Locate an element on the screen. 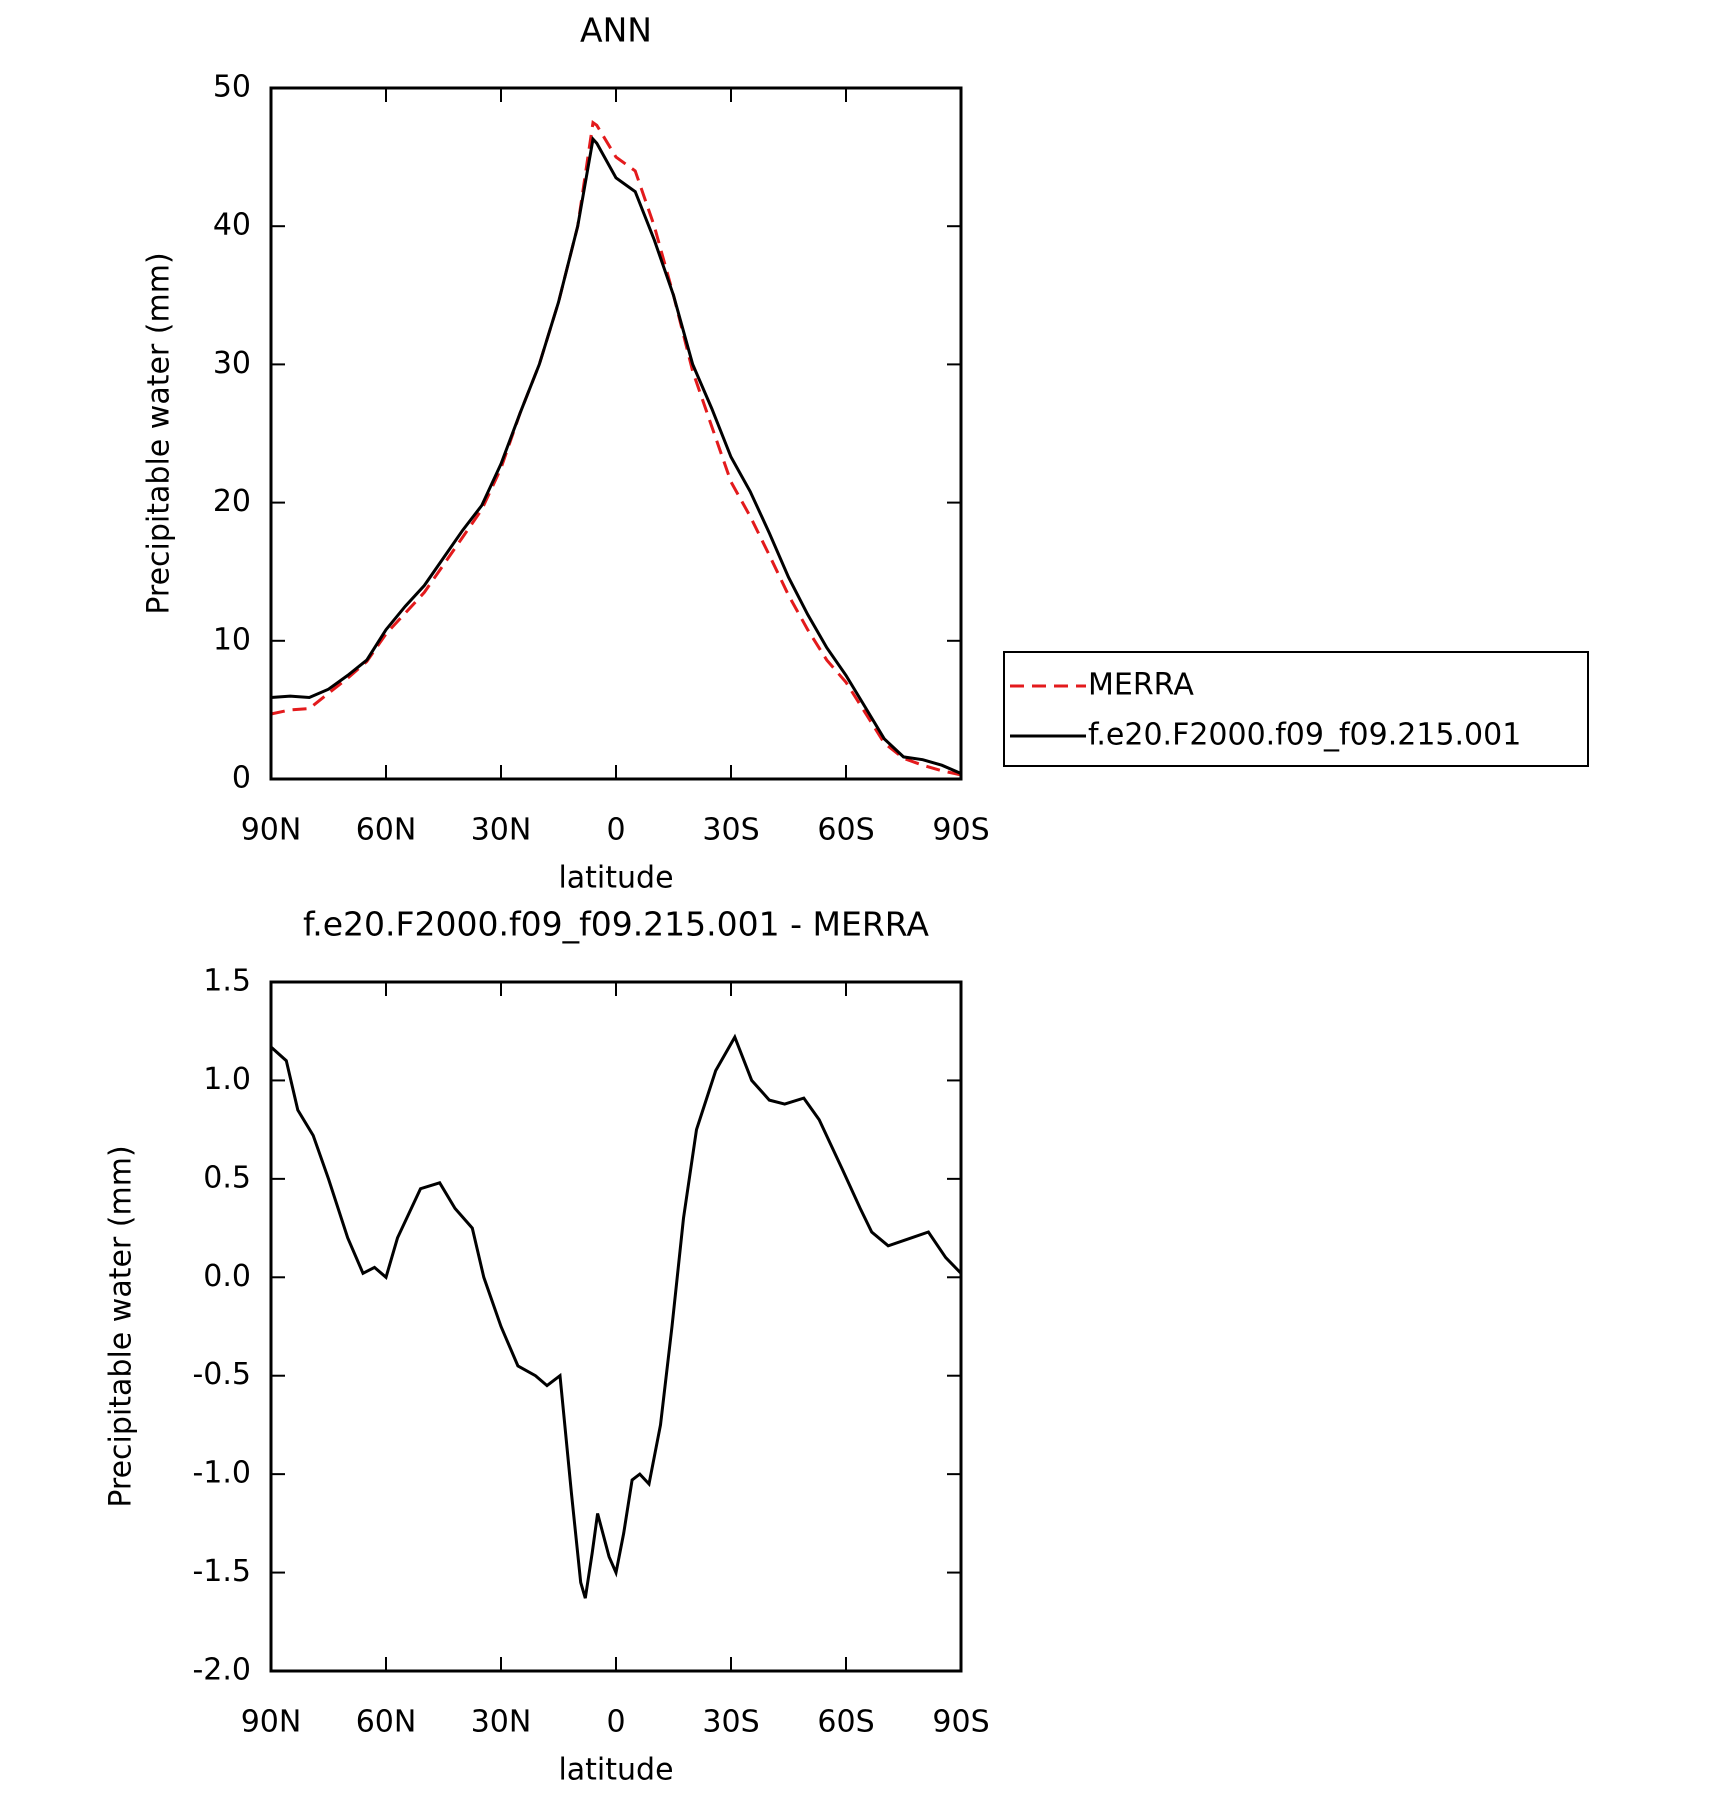  y-tick-label: -0.5 is located at coordinates (221, 1374).